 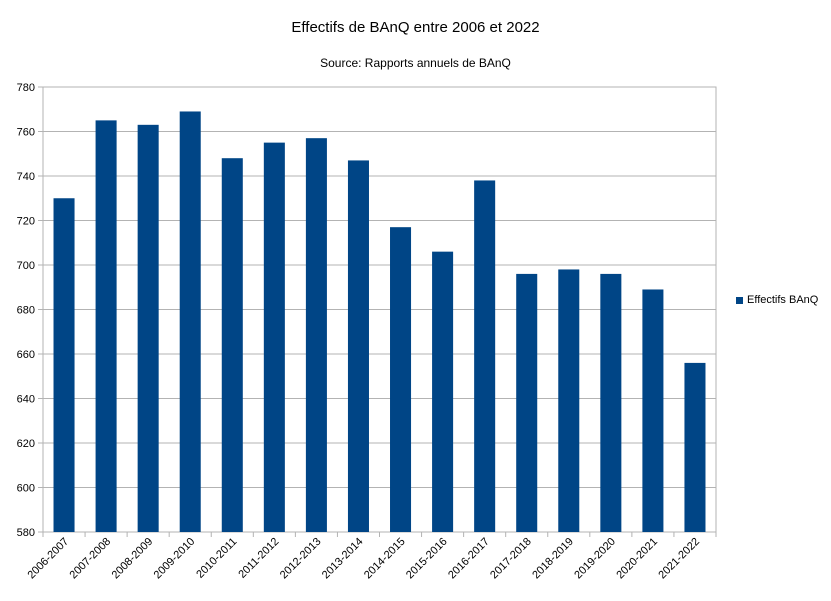 What do you see at coordinates (26, 133) in the screenshot?
I see `y-tick-label: 760` at bounding box center [26, 133].